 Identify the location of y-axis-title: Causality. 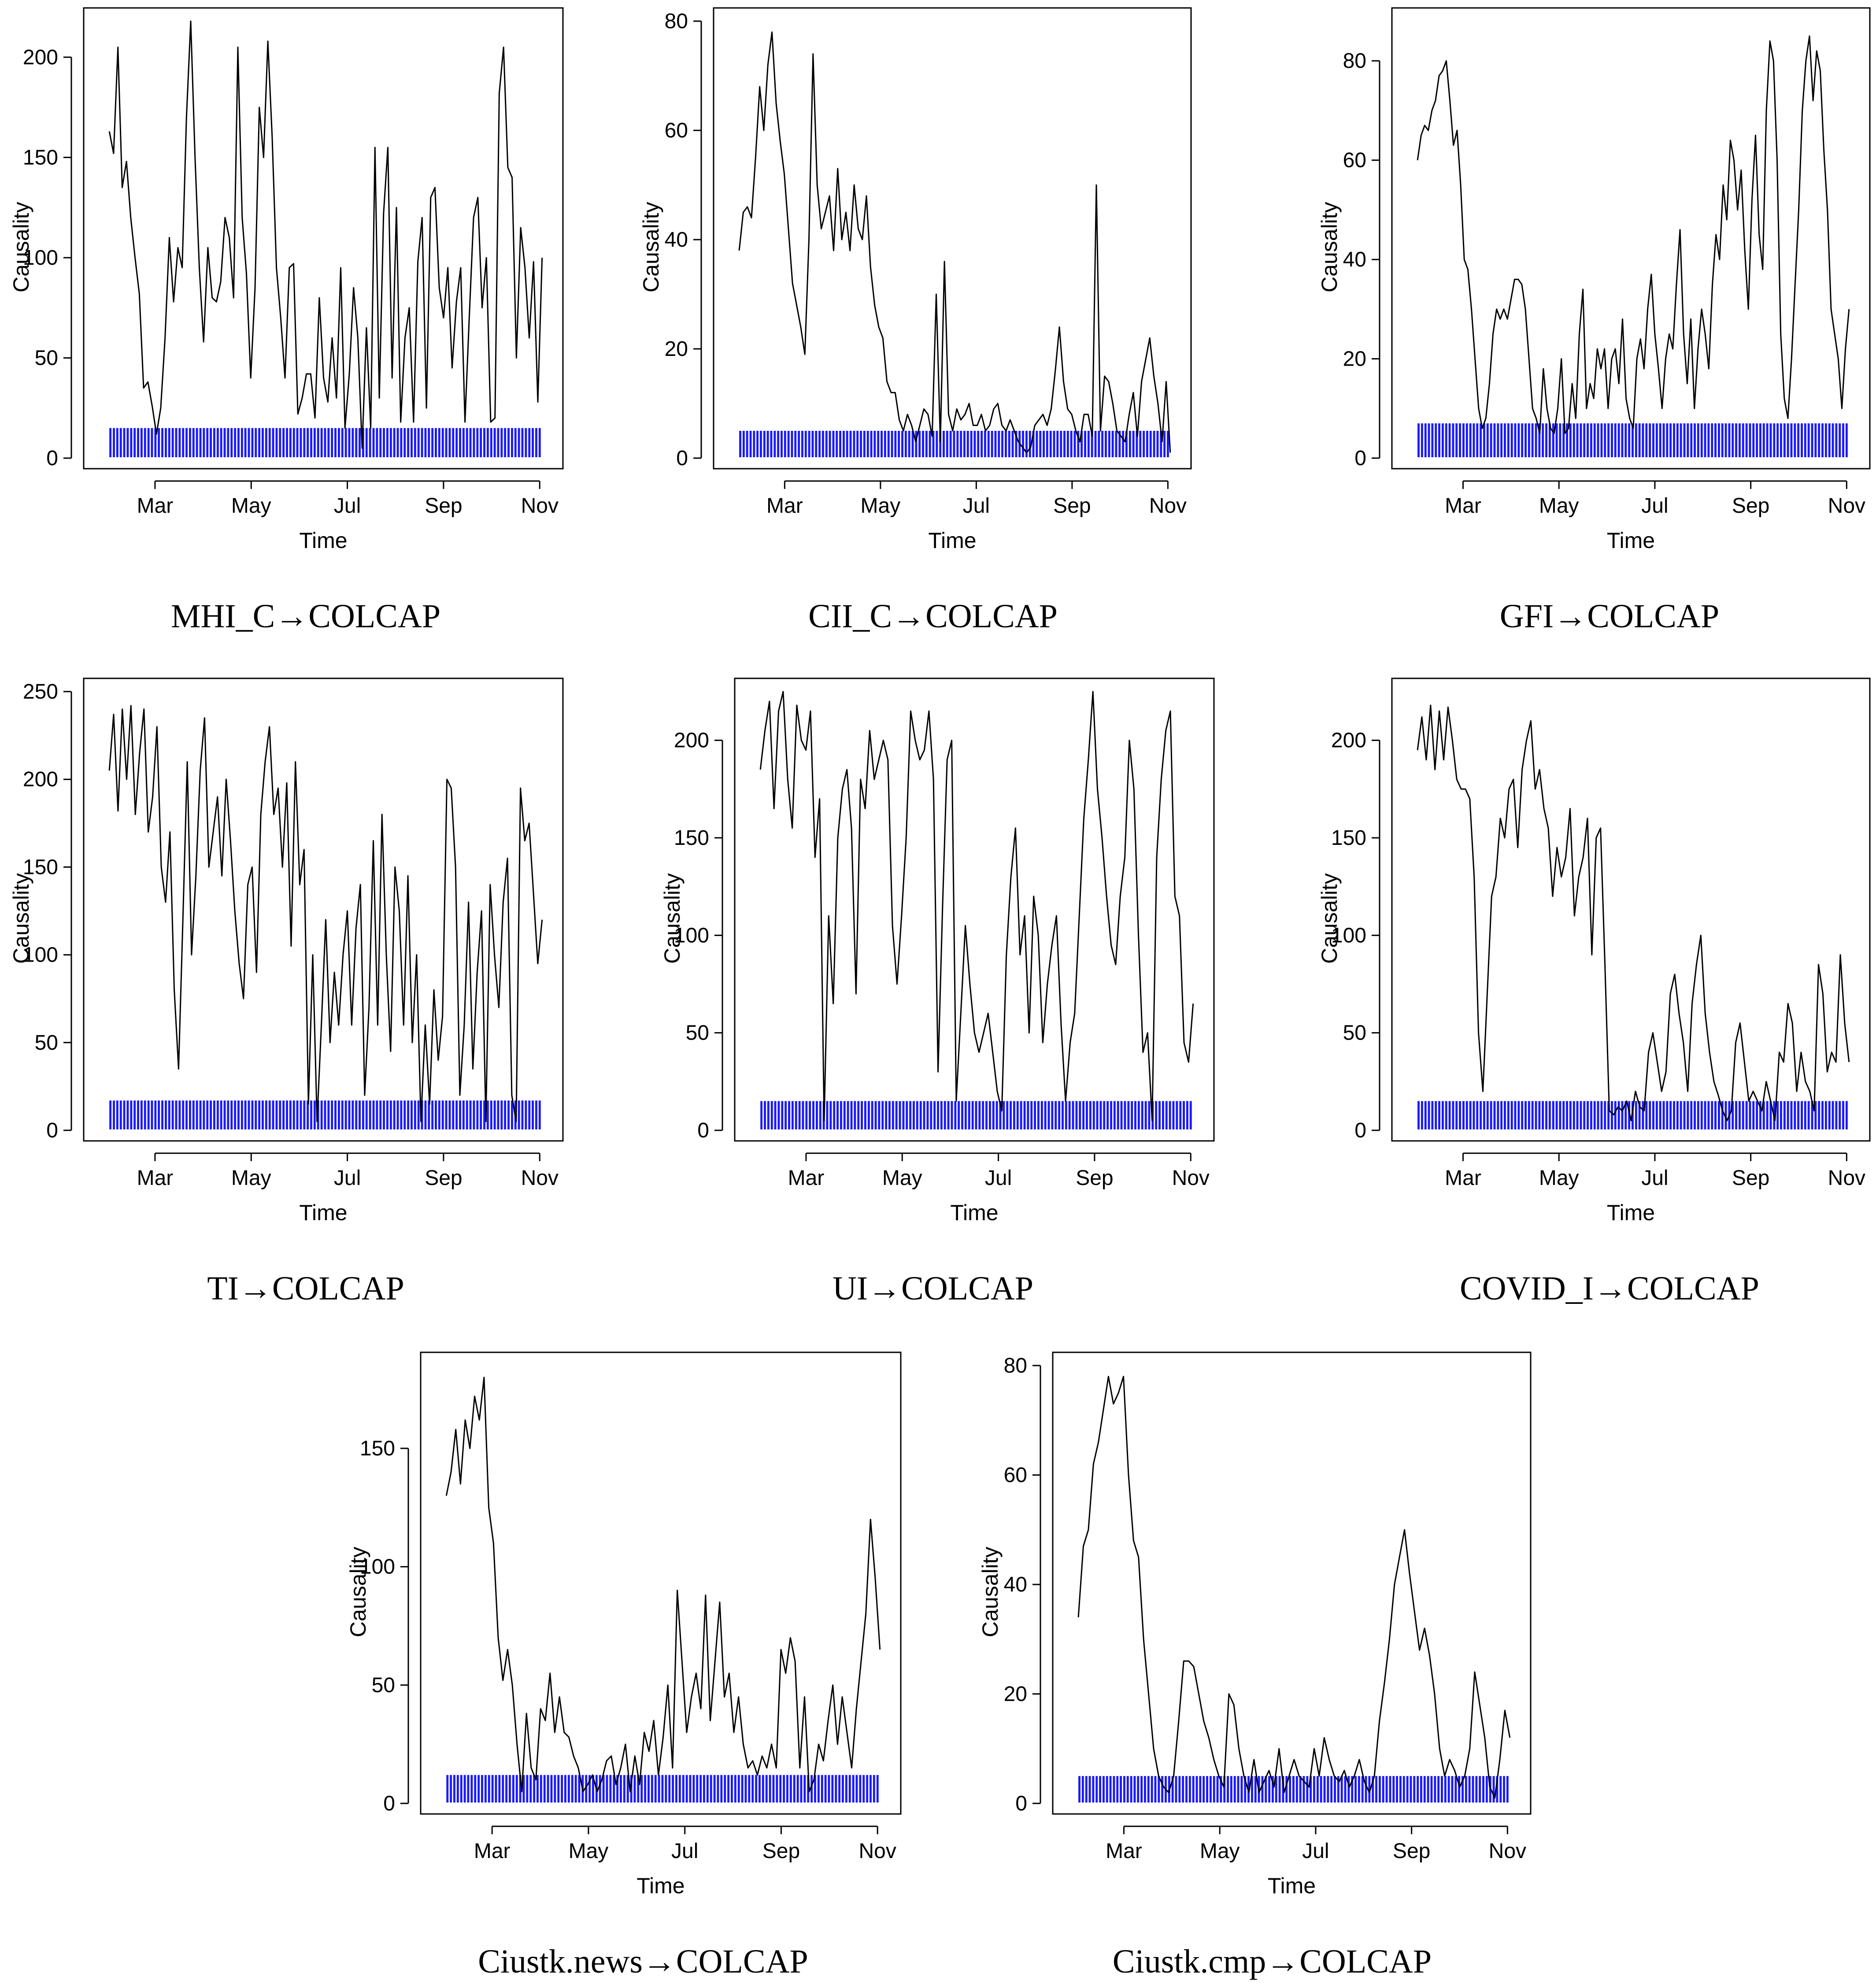
(1329, 247).